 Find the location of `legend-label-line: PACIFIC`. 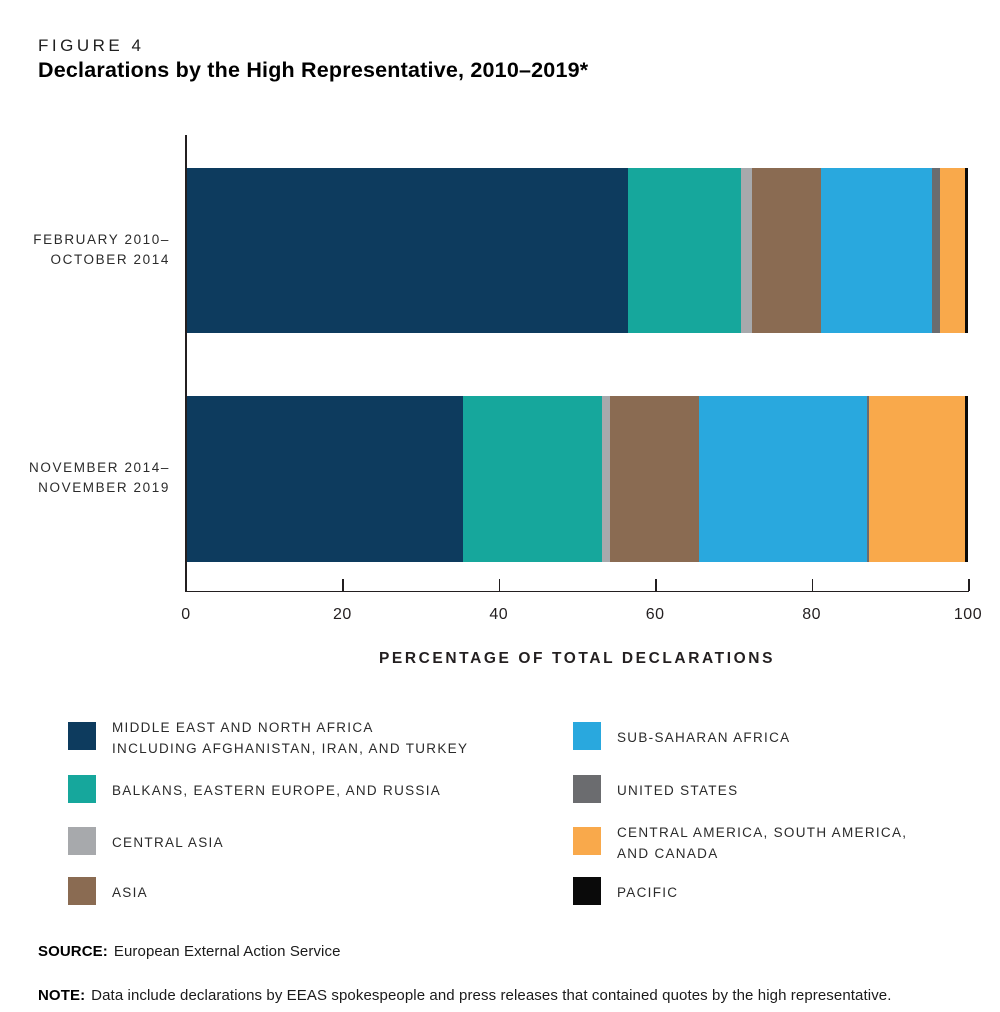

legend-label-line: PACIFIC is located at coordinates (648, 892).